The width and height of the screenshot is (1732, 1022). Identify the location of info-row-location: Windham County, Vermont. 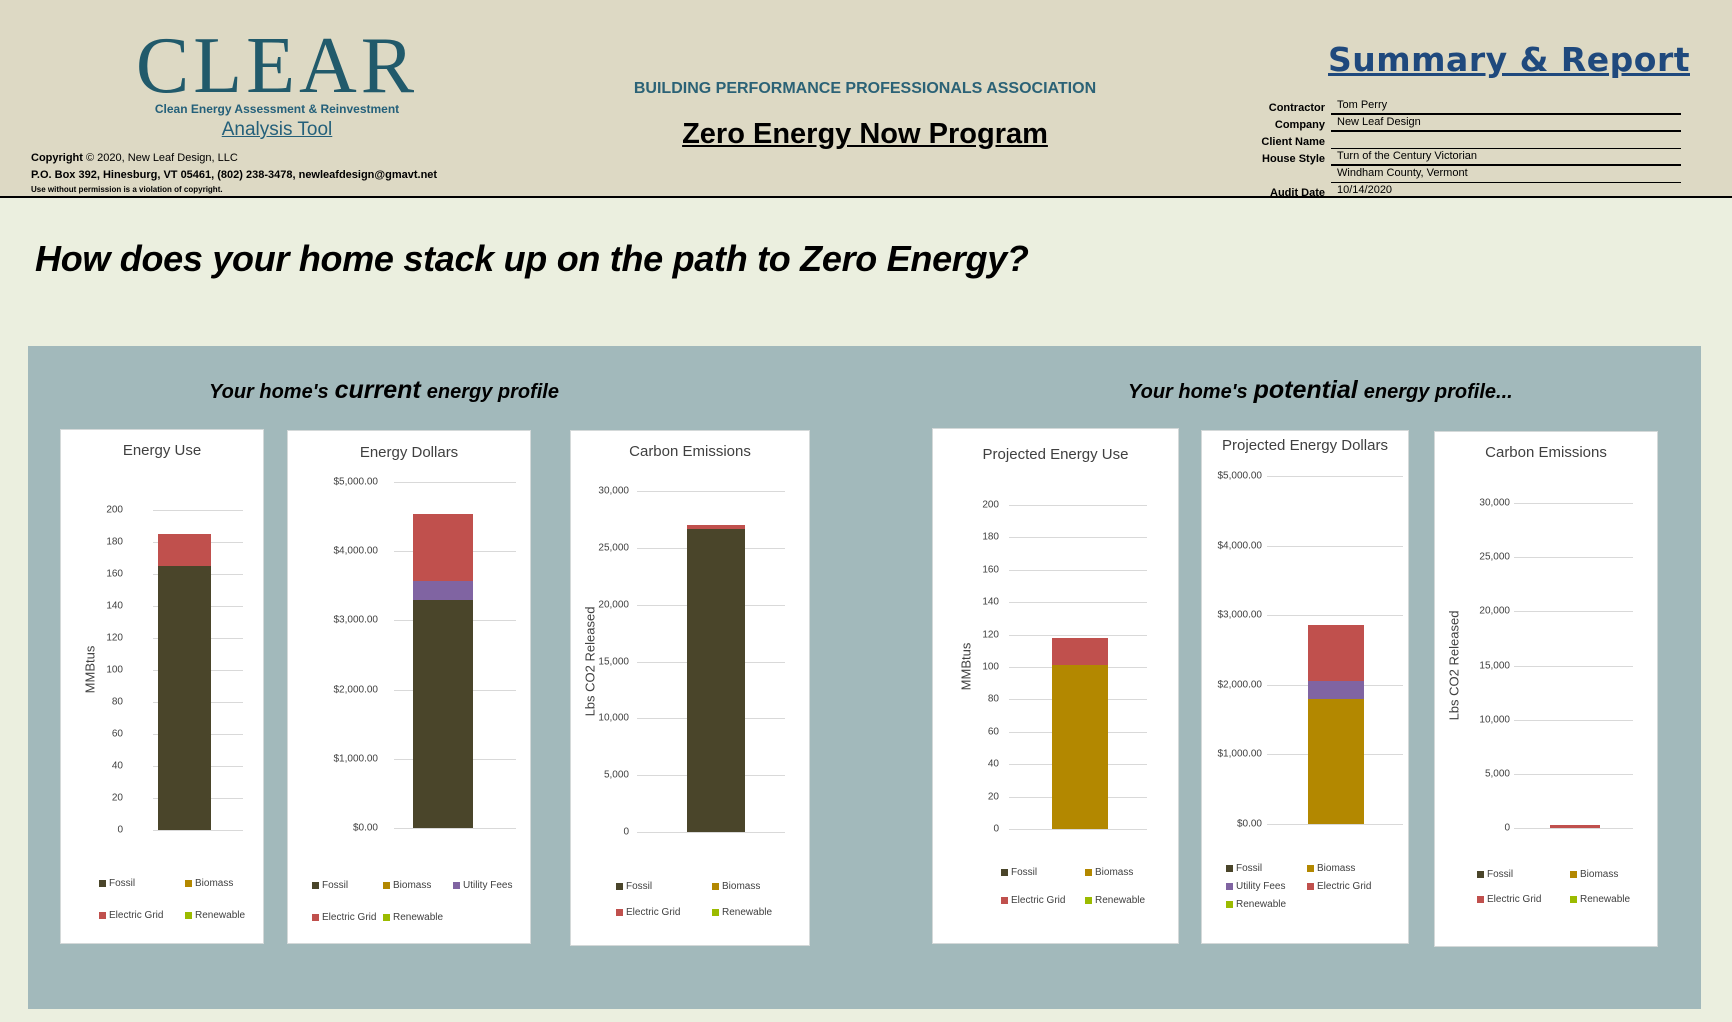
(1440, 174).